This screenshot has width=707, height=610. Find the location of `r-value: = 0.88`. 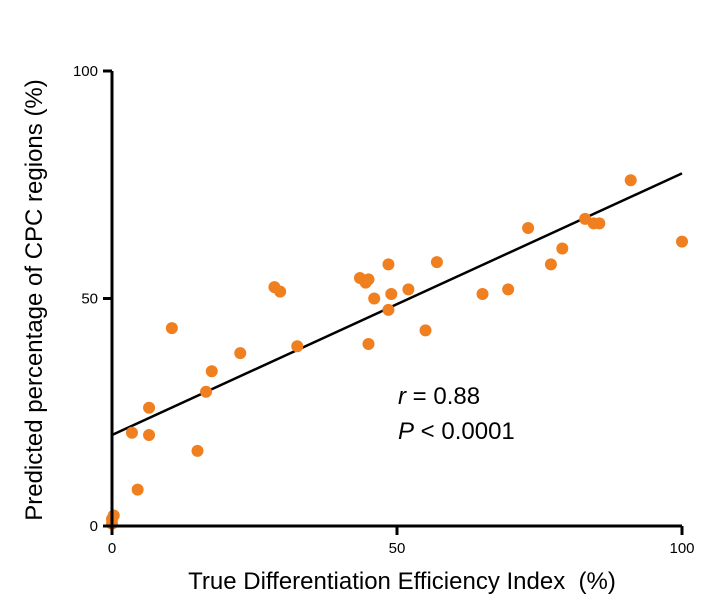

r-value: = 0.88 is located at coordinates (443, 396).